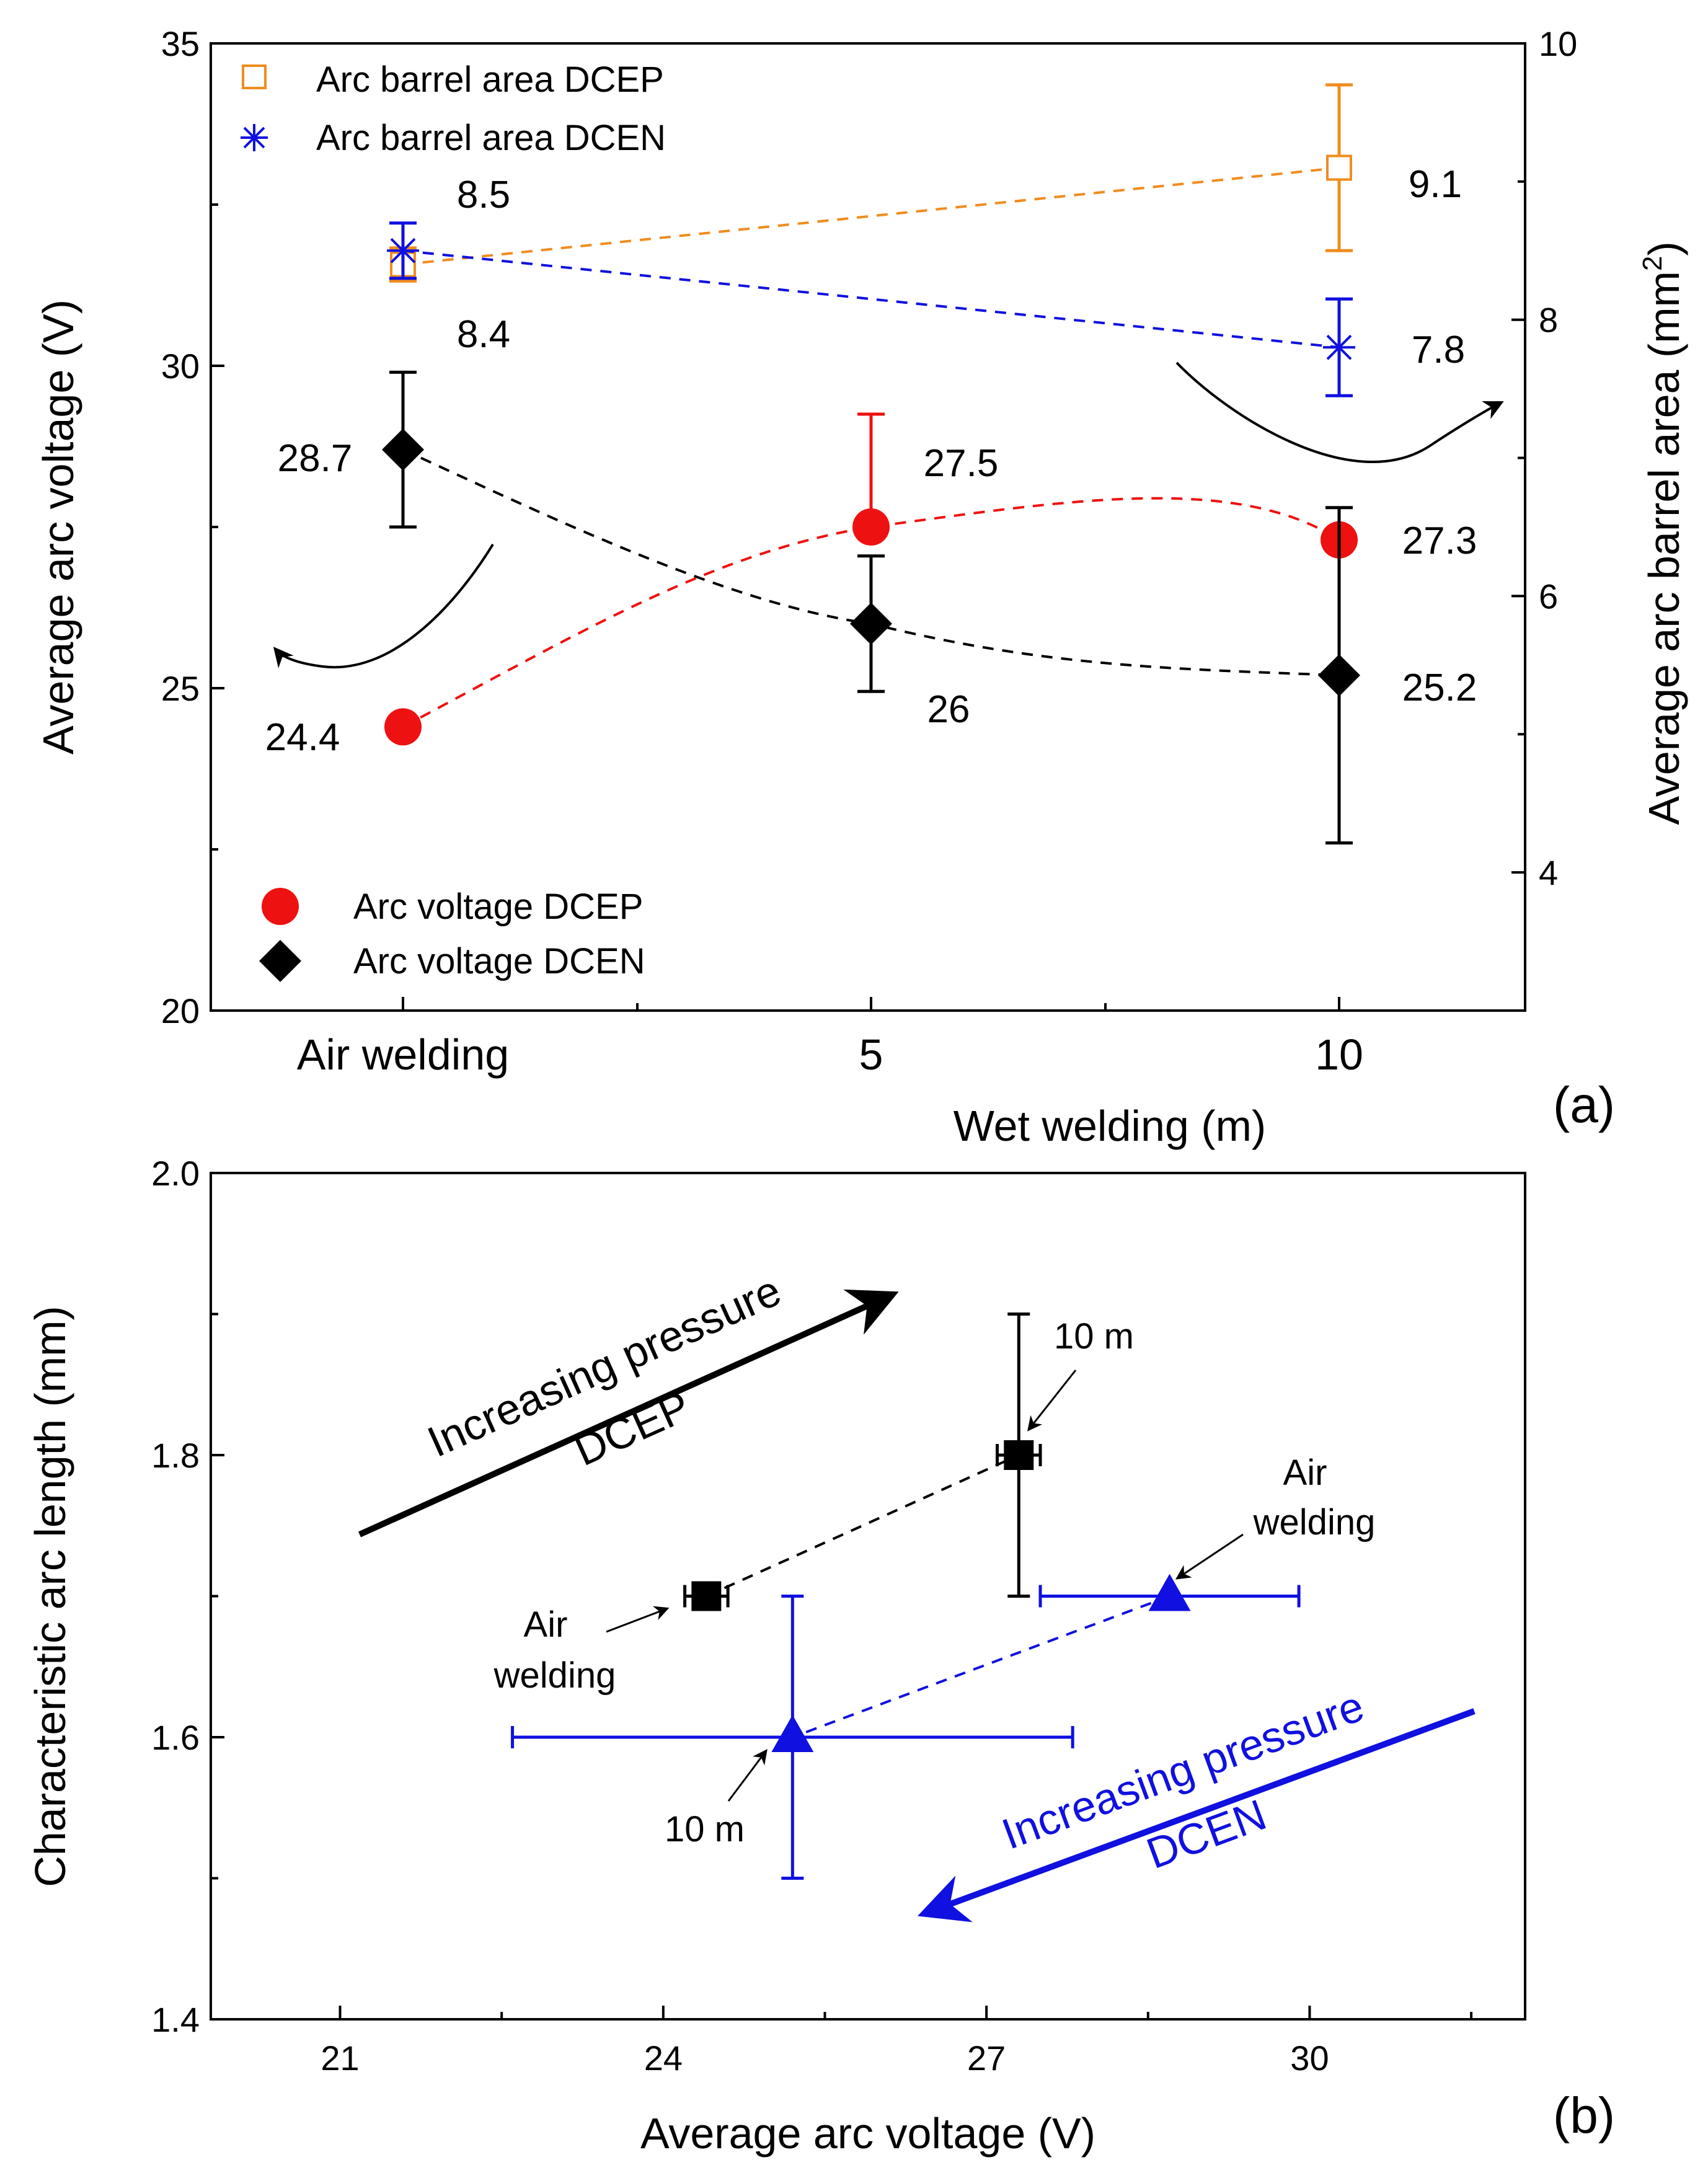  Describe the element at coordinates (1183, 1779) in the screenshot. I see `label-dcen-arrow: Increasing pressure DCEN` at that location.